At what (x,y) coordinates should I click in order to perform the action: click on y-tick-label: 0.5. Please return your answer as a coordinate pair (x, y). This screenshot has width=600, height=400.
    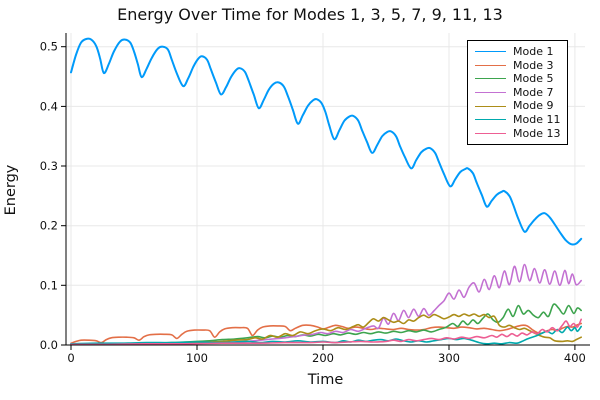
    Looking at the image, I should click on (49, 47).